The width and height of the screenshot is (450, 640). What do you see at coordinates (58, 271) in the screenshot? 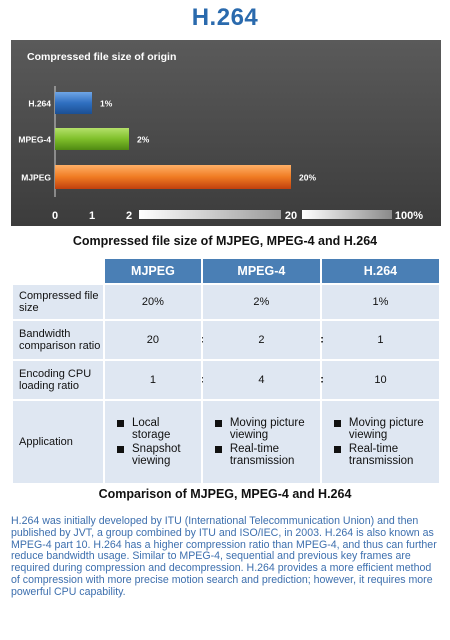
I see `table-corner` at bounding box center [58, 271].